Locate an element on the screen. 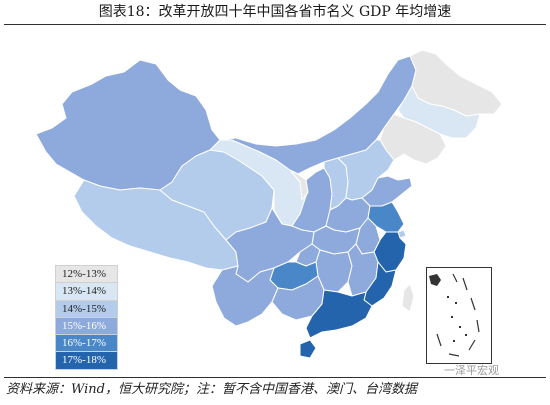 Image resolution: width=550 pixels, height=405 pixels. legend-item-13-14: 13%-14% is located at coordinates (86, 291).